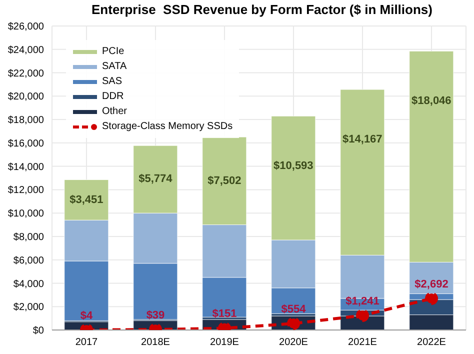 The width and height of the screenshot is (474, 354). What do you see at coordinates (87, 316) in the screenshot?
I see `data-label: $4` at bounding box center [87, 316].